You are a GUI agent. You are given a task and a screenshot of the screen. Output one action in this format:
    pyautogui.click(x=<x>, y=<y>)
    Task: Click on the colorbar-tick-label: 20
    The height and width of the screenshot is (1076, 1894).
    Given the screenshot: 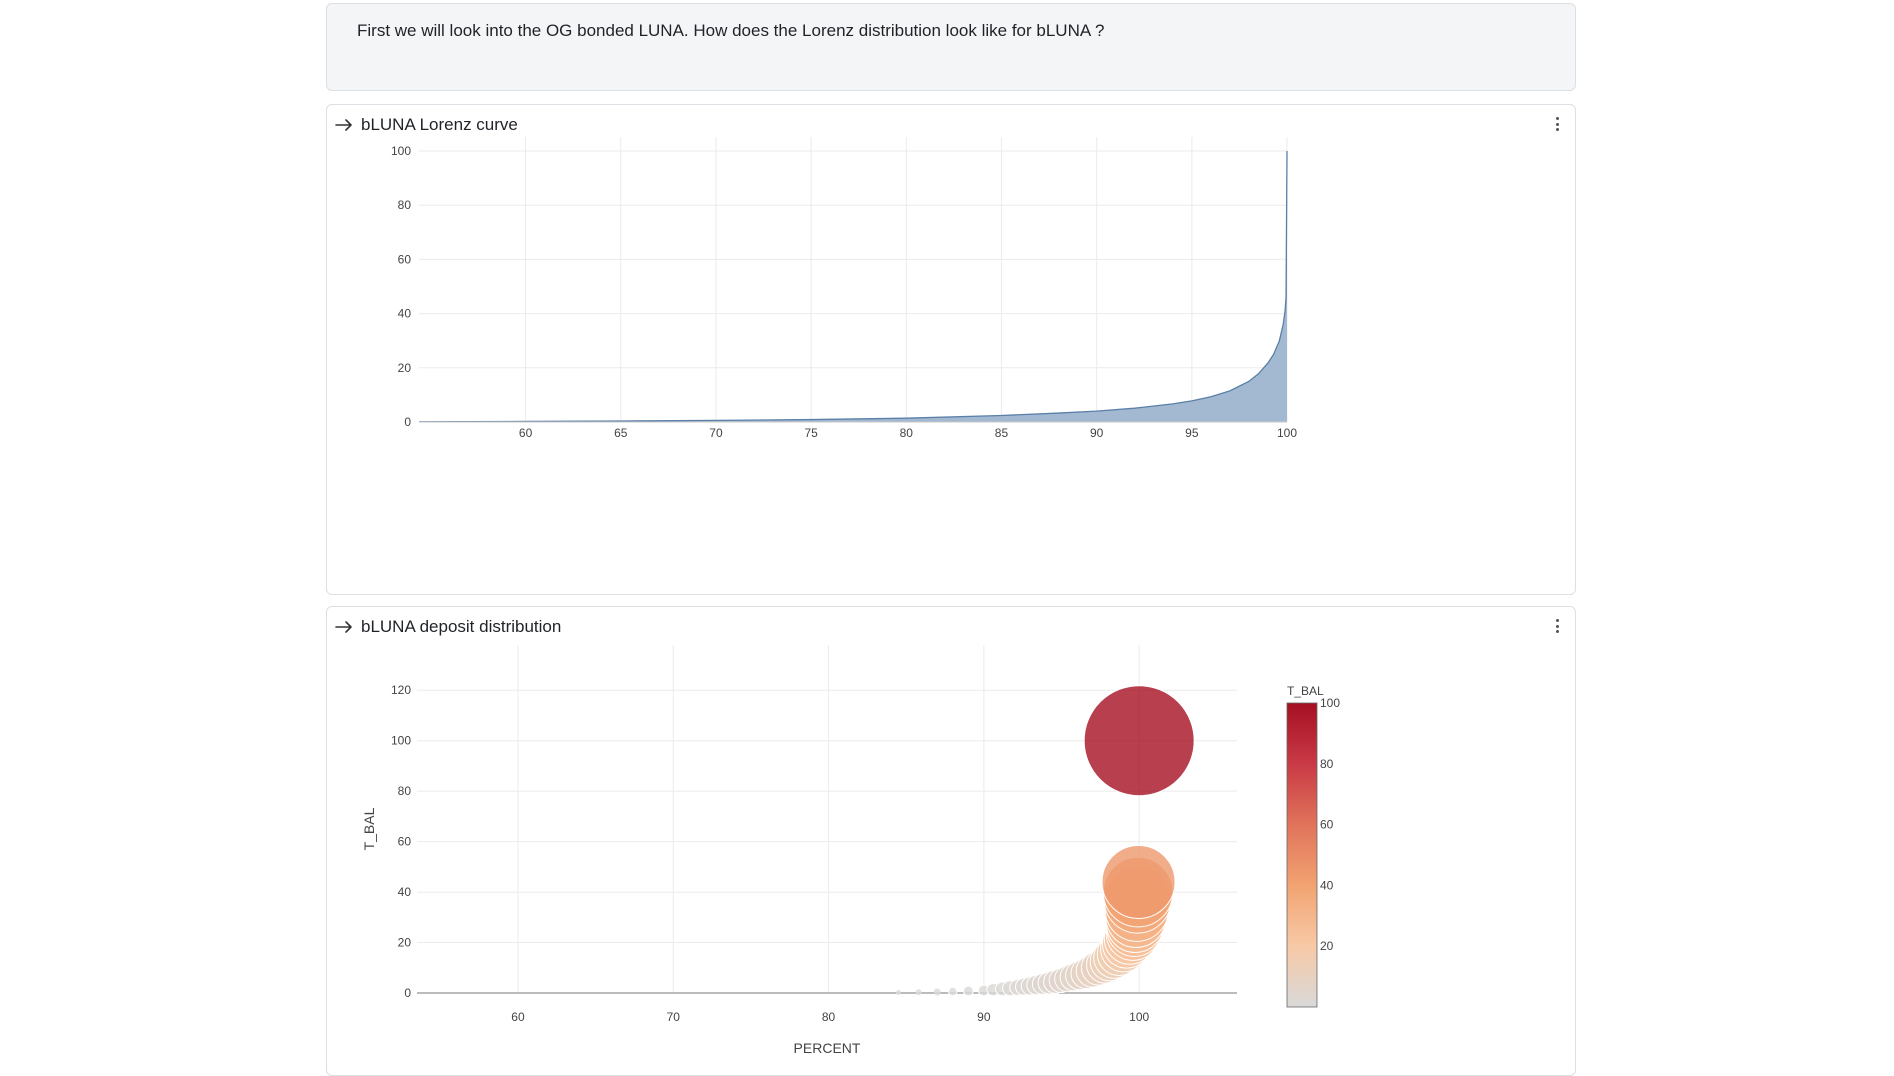 What is the action you would take?
    pyautogui.click(x=1327, y=946)
    